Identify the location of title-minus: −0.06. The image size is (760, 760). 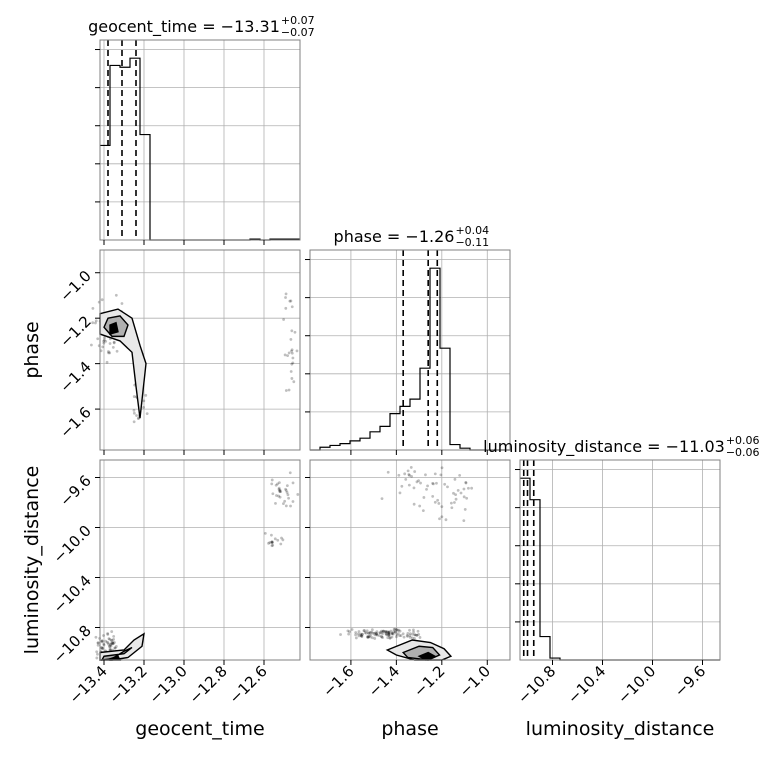
(743, 452).